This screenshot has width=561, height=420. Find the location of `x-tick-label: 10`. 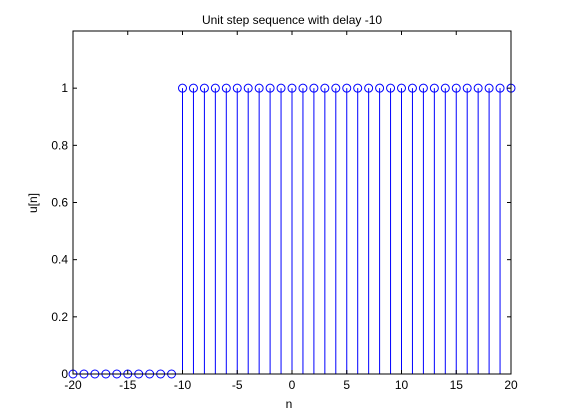

x-tick-label: 10 is located at coordinates (402, 385).